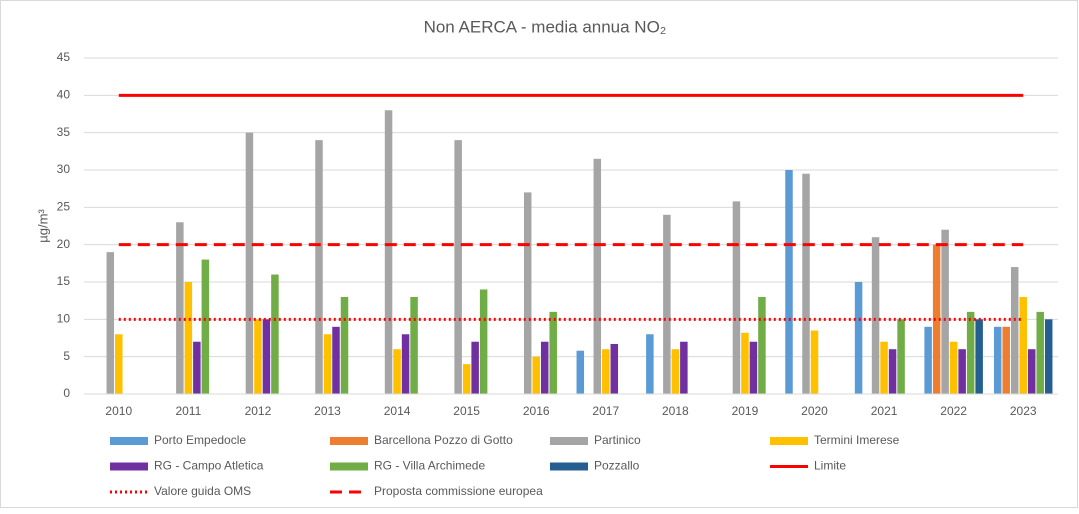 This screenshot has height=514, width=1079. I want to click on x-tick-label: 2023, so click(1023, 411).